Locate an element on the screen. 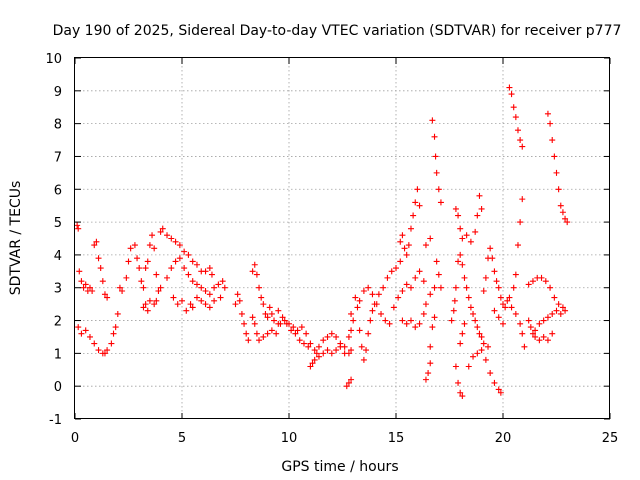 The image size is (640, 480). y-tick-label: 7 is located at coordinates (58, 157).